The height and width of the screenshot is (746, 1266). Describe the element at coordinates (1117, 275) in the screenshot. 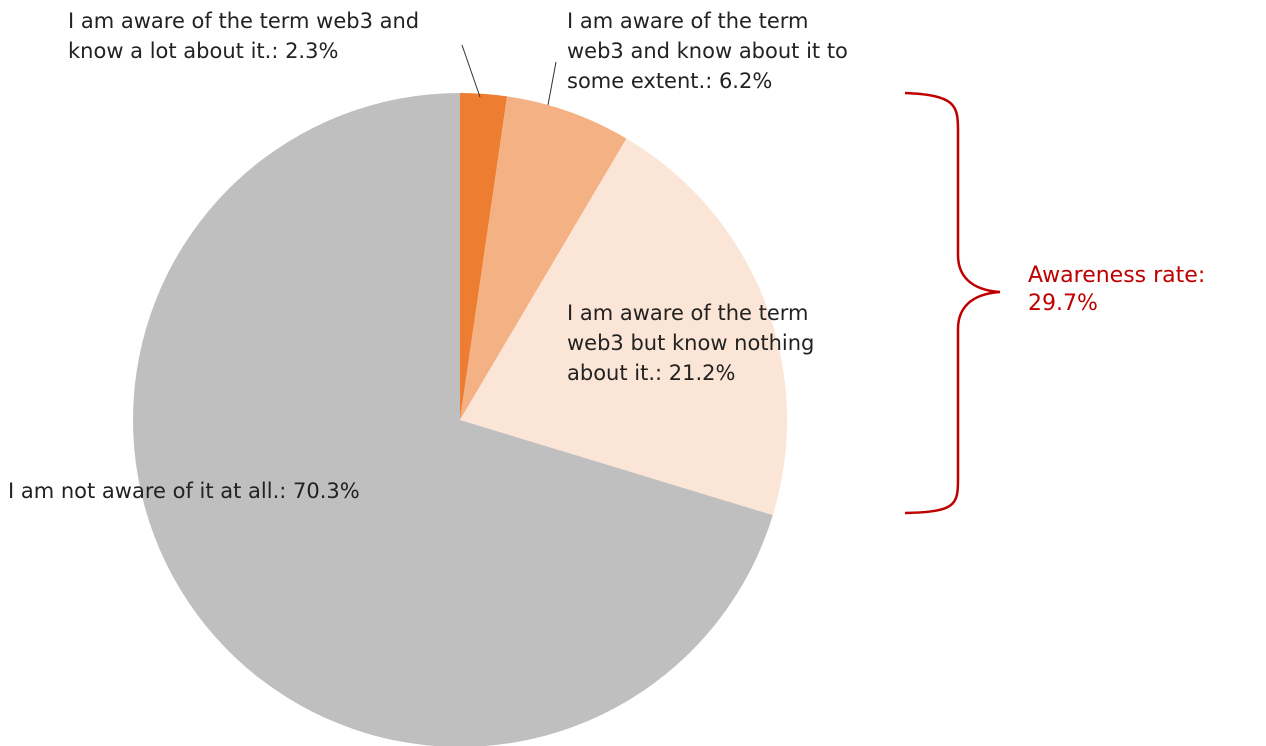

I see `annotation: Awareness rate:` at that location.